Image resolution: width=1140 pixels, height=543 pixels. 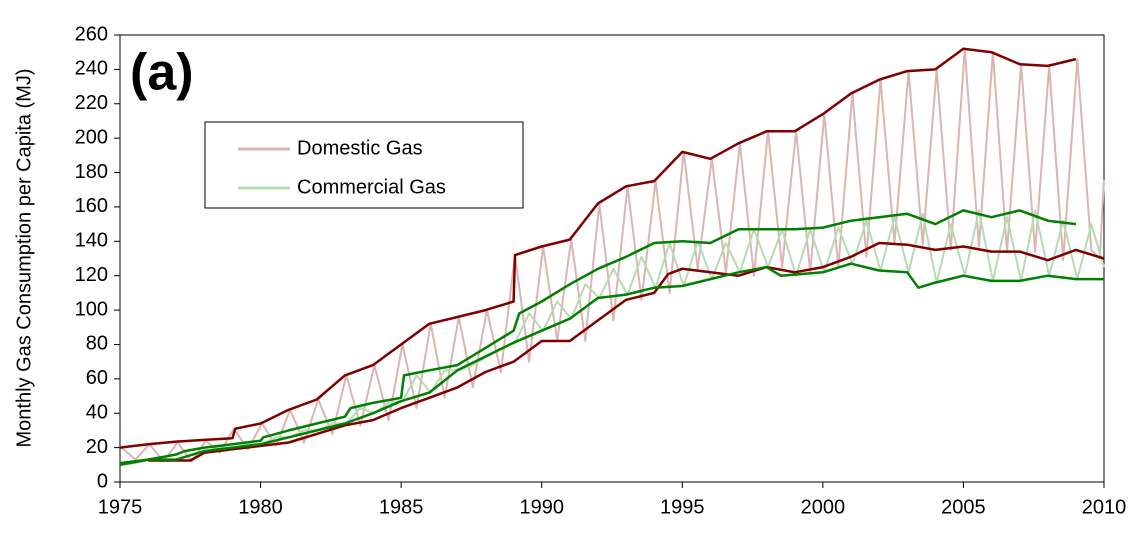 What do you see at coordinates (97, 378) in the screenshot?
I see `y-tick-label: 60` at bounding box center [97, 378].